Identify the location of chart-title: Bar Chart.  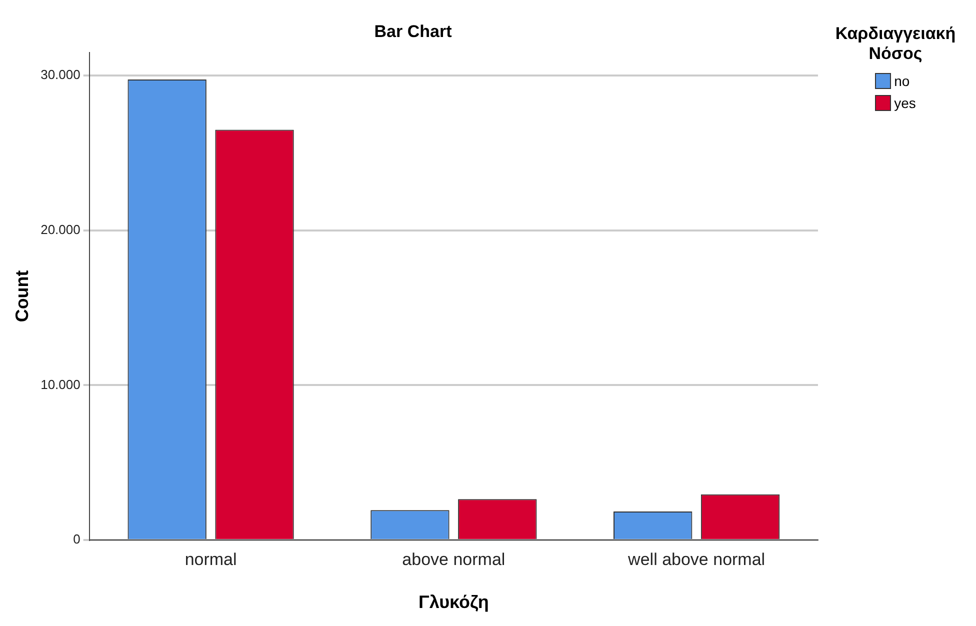
(413, 31).